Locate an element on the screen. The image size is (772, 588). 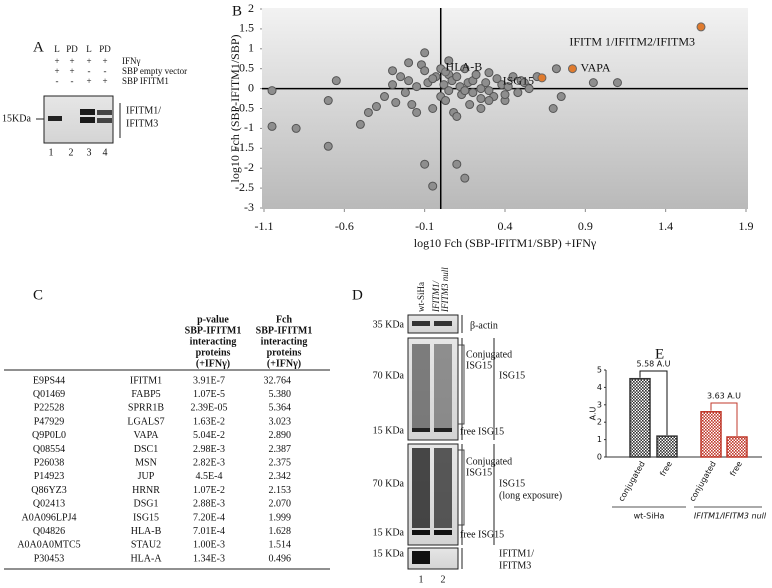
table-header: (+IFNγ) is located at coordinates (213, 363).